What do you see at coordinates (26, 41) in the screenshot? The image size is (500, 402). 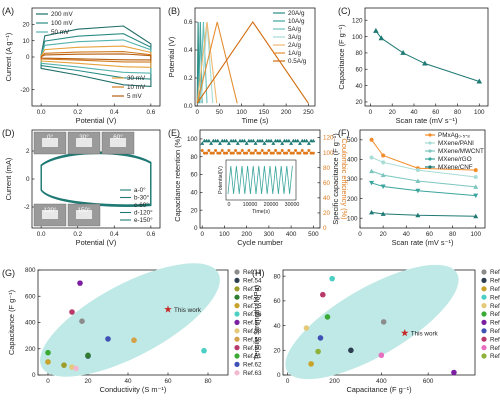 I see `y-tick-label: 10` at bounding box center [26, 41].